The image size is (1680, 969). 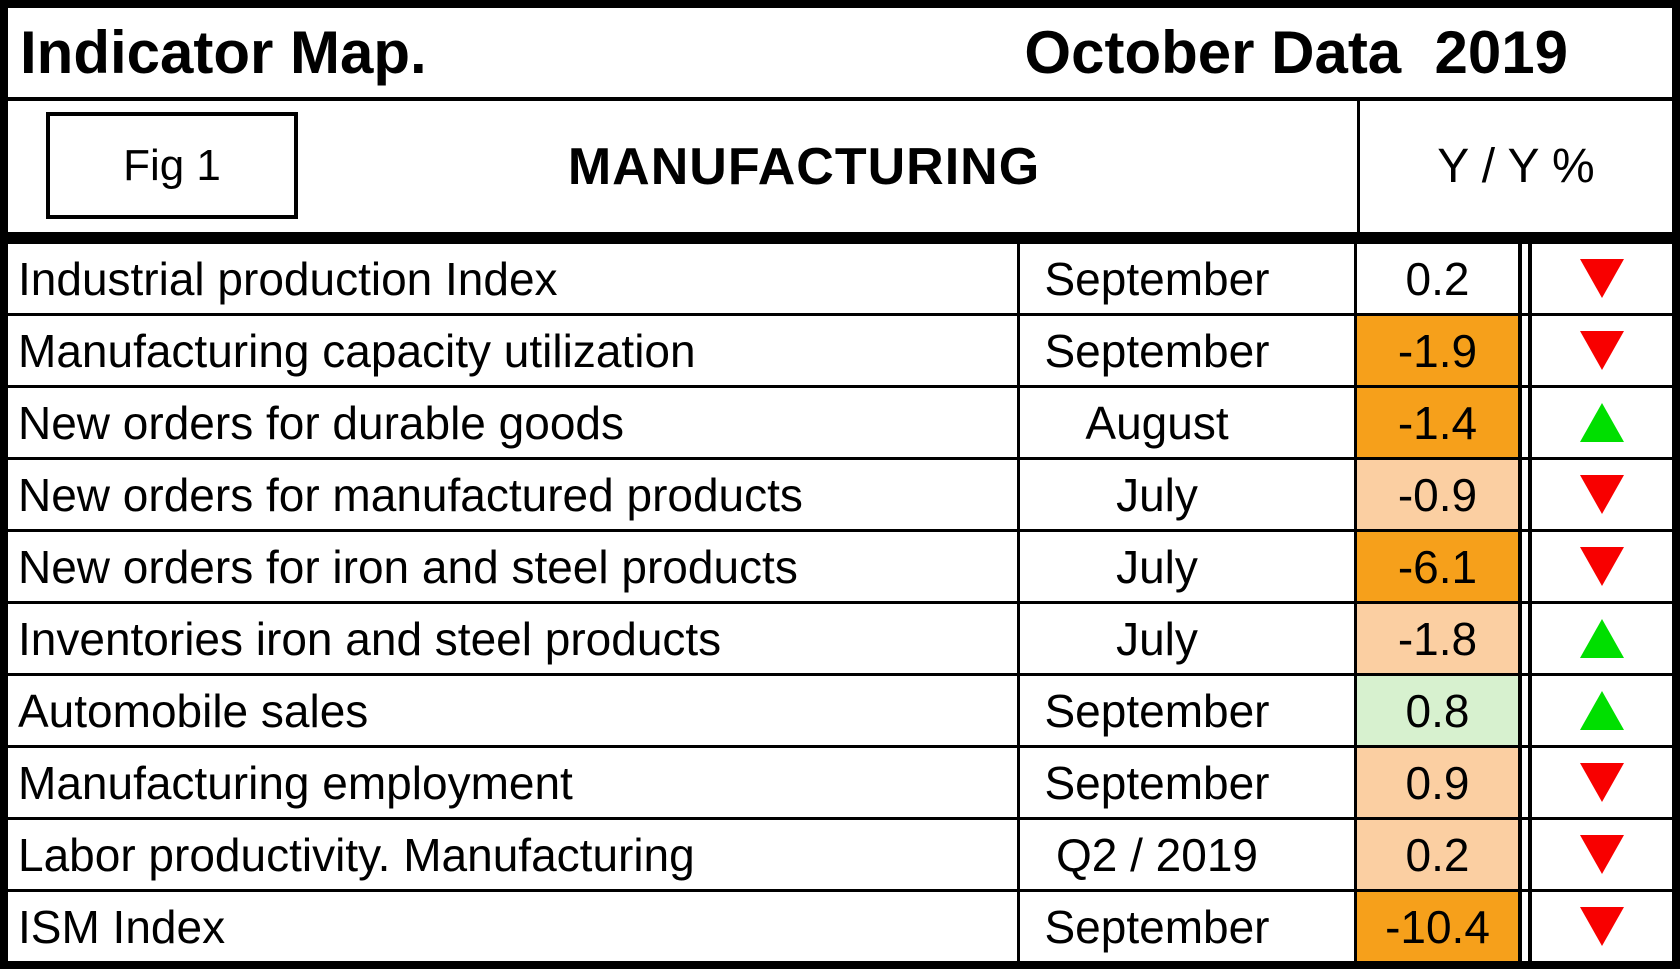 I want to click on figure-label: Fig 1, so click(x=172, y=165).